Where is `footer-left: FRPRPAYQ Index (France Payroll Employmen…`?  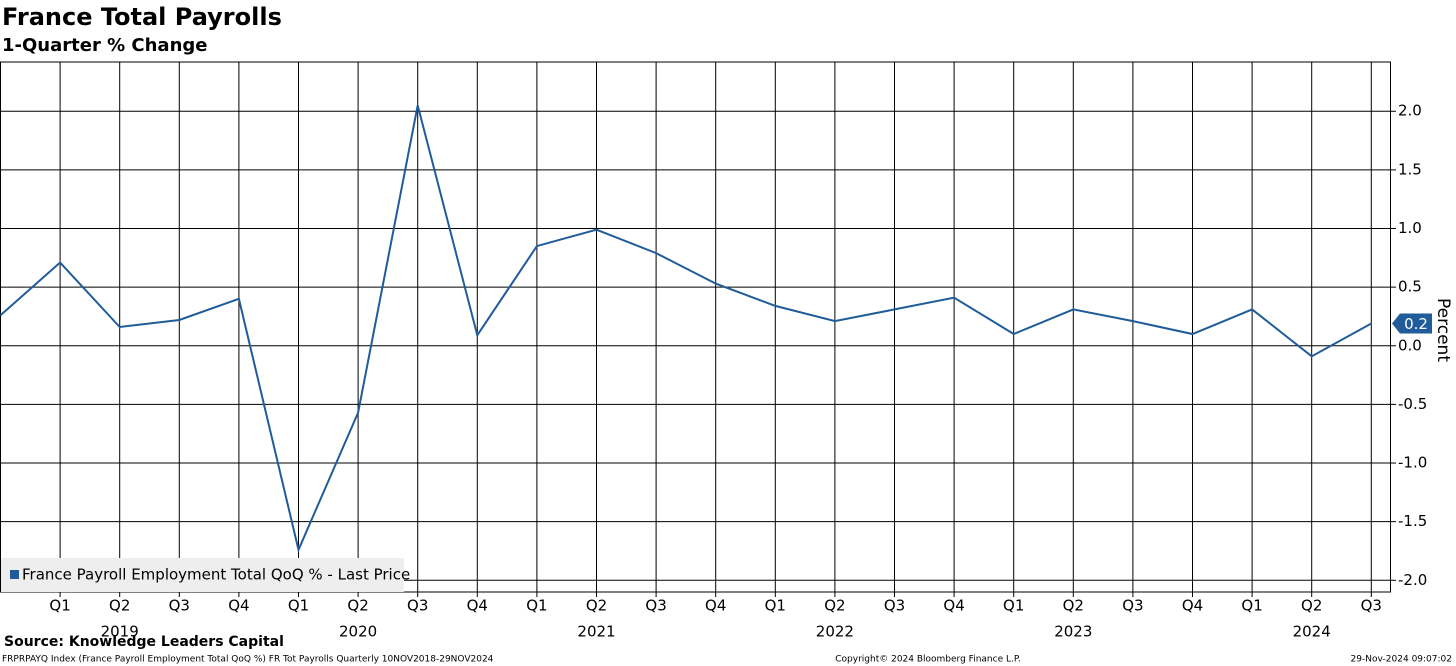 footer-left: FRPRPAYQ Index (France Payroll Employmen… is located at coordinates (248, 660).